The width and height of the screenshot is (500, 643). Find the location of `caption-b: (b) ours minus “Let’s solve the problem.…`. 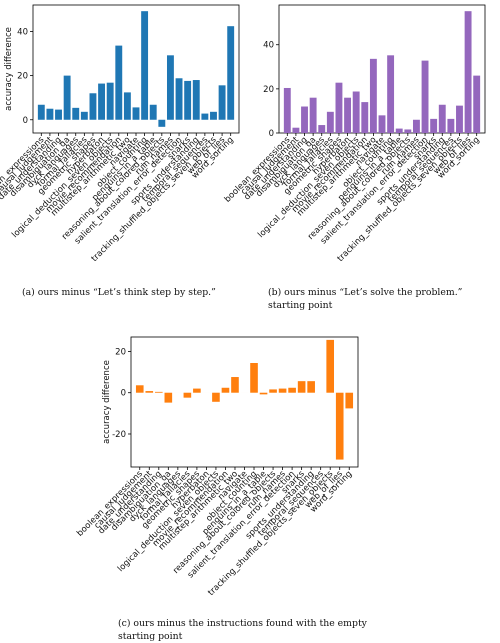

caption-b: (b) ours minus “Let’s solve the problem.… is located at coordinates (365, 299).